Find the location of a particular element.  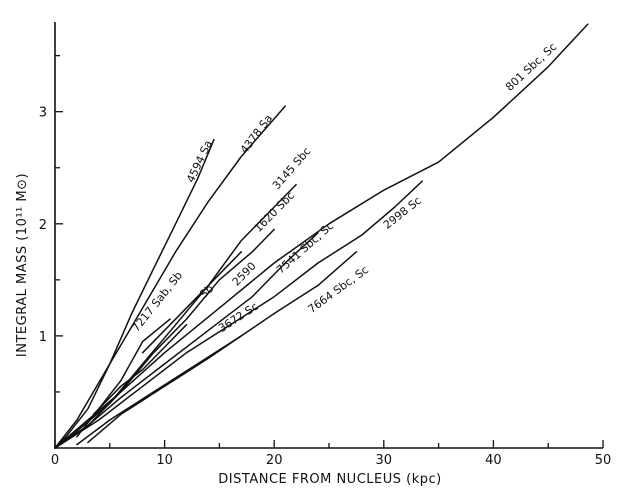

series-label-0: 4594 Sa is located at coordinates (199, 161).